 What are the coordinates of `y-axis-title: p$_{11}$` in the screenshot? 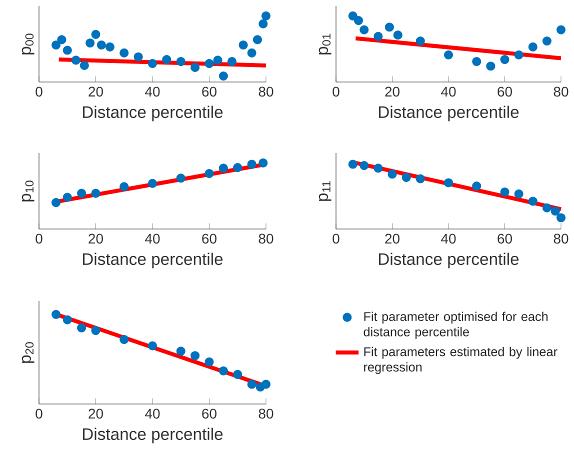 It's located at (325, 191).